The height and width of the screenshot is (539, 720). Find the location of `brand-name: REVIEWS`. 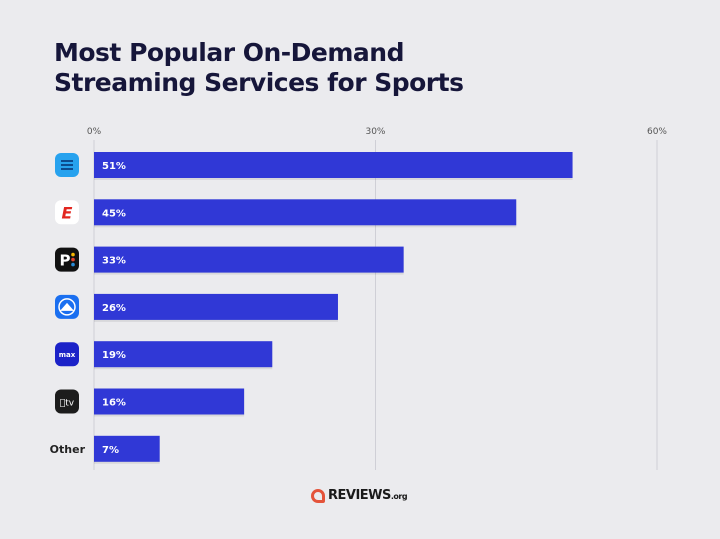

brand-name: REVIEWS is located at coordinates (359, 495).